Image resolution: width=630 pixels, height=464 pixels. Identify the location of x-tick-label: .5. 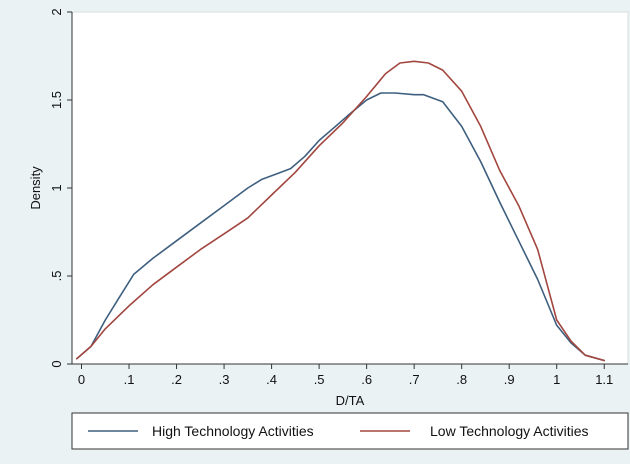
(319, 379).